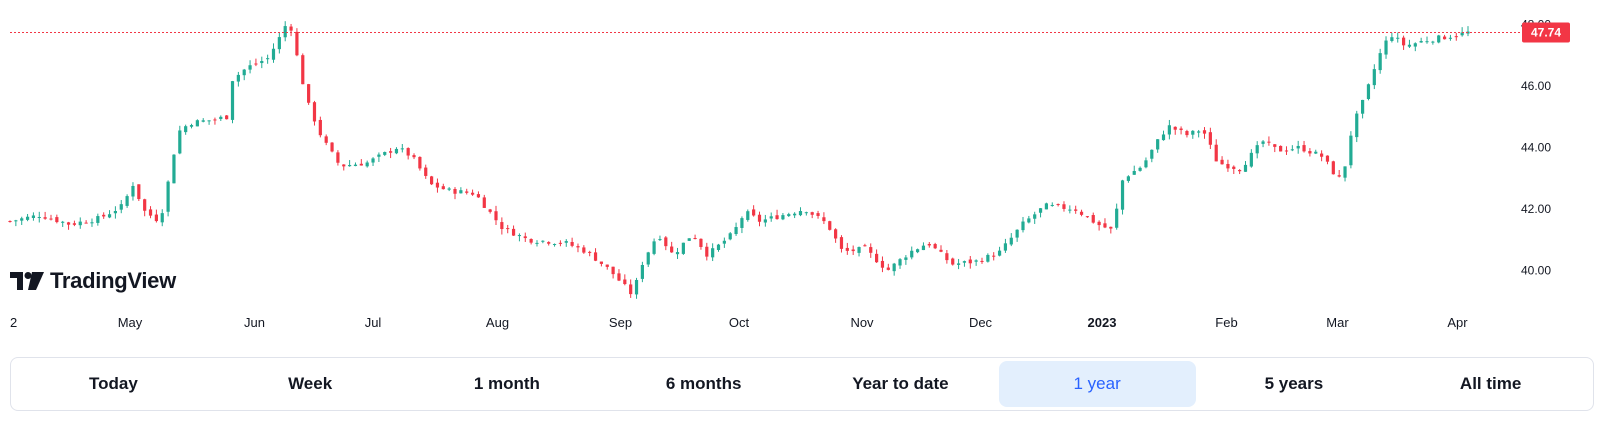 The width and height of the screenshot is (1600, 421). Describe the element at coordinates (1337, 322) in the screenshot. I see `time-tick-label: Mar` at that location.